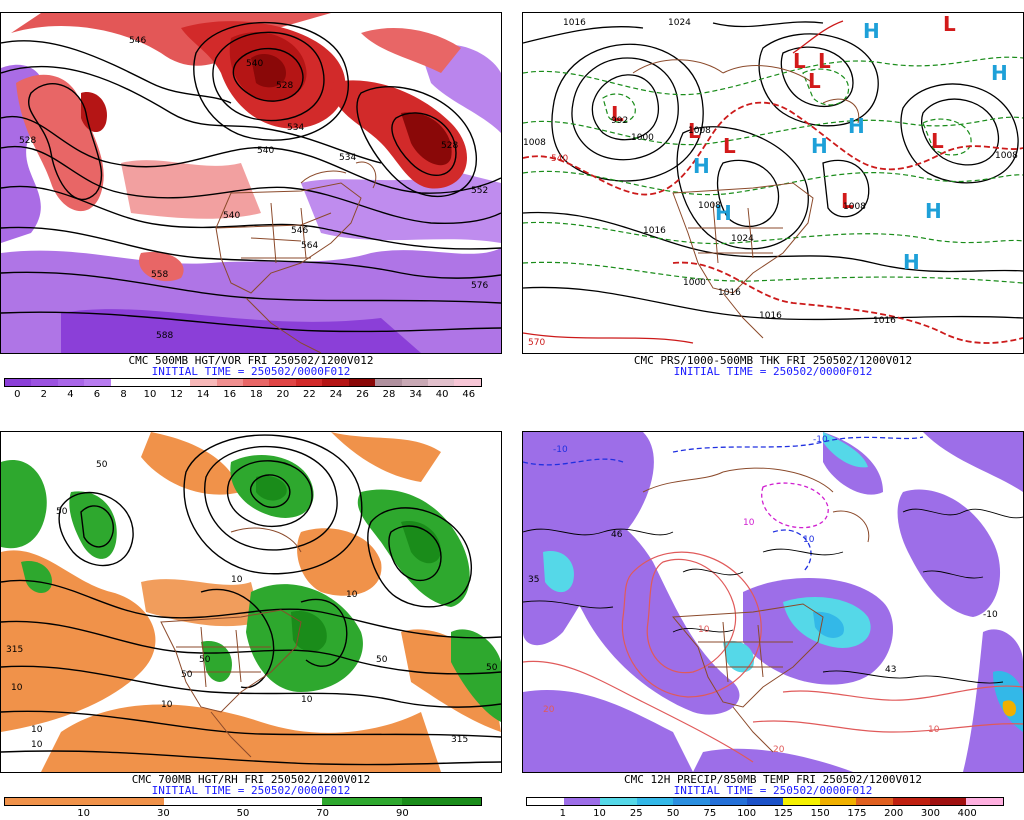 This screenshot has height=820, width=1024. Describe the element at coordinates (533, 580) in the screenshot. I see `temperature-label: 35` at that location.